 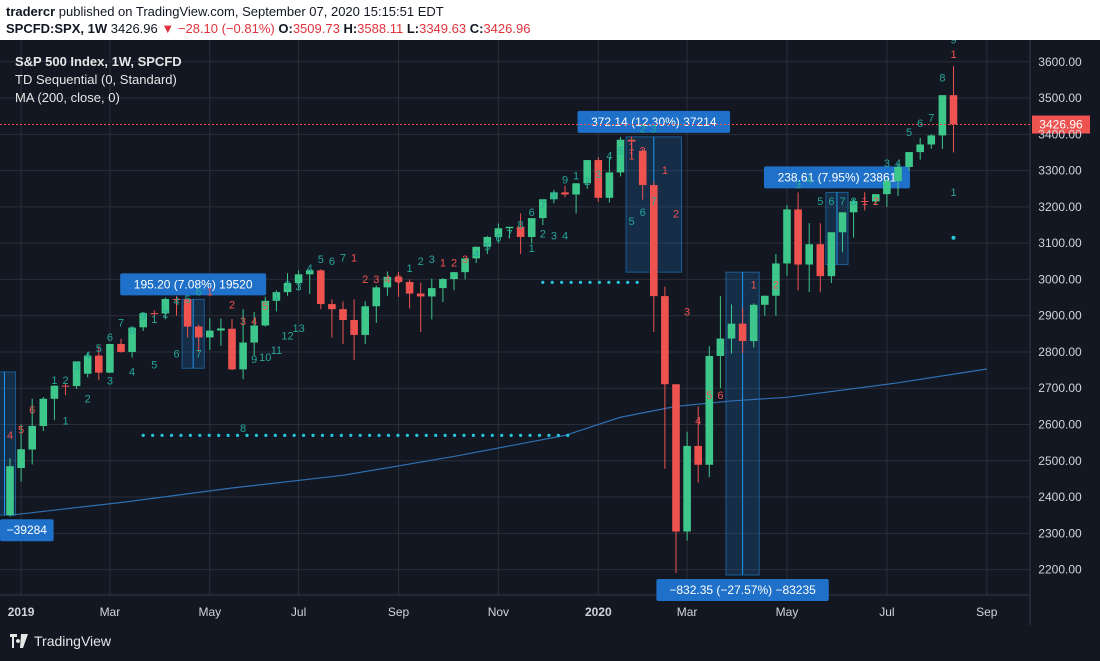 What do you see at coordinates (67, 97) in the screenshot?
I see `legend-study-ma: MA (200, close, 0)` at bounding box center [67, 97].